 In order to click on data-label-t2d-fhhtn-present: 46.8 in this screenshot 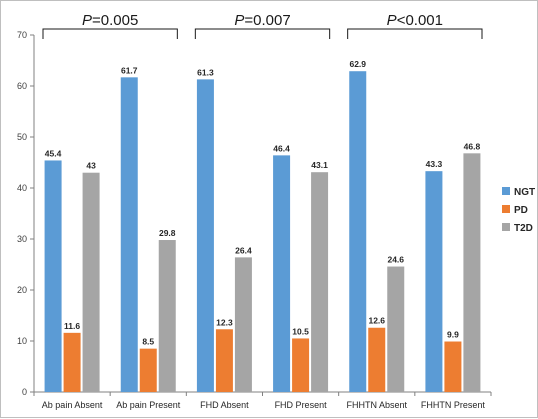, I will do `click(472, 146)`.